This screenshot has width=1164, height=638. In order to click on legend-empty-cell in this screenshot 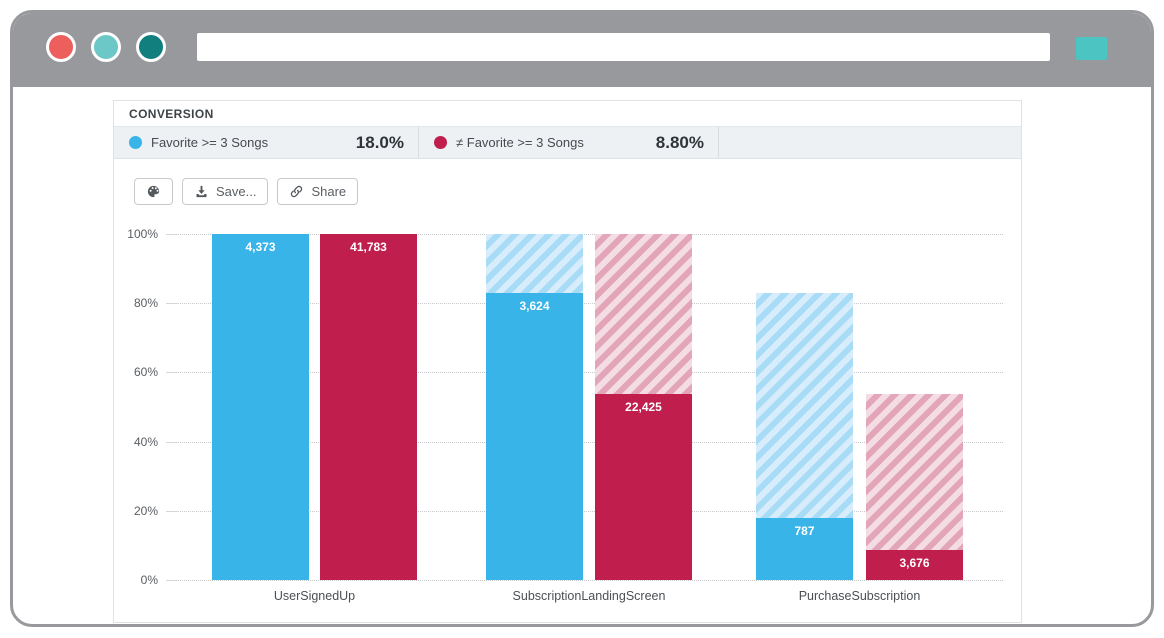, I will do `click(870, 142)`.